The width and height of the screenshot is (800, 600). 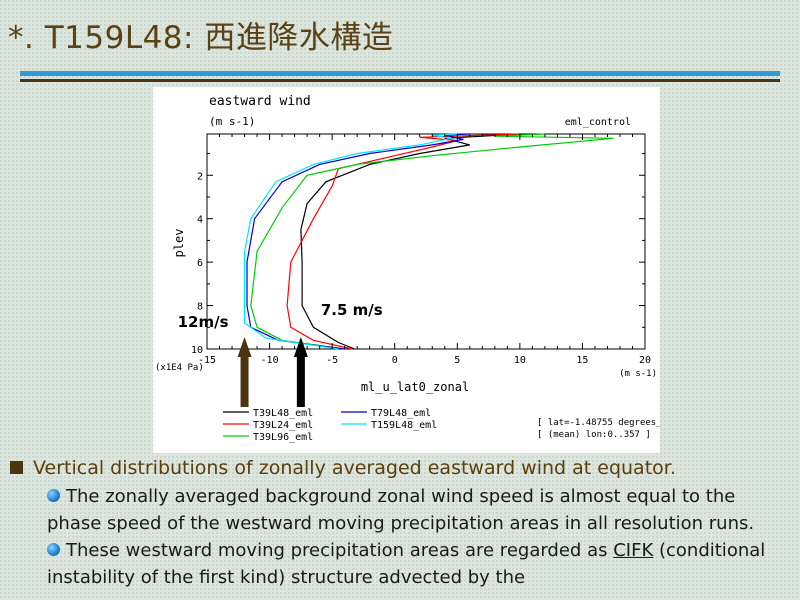 I want to click on legend-label: T39L48_eml, so click(x=283, y=413).